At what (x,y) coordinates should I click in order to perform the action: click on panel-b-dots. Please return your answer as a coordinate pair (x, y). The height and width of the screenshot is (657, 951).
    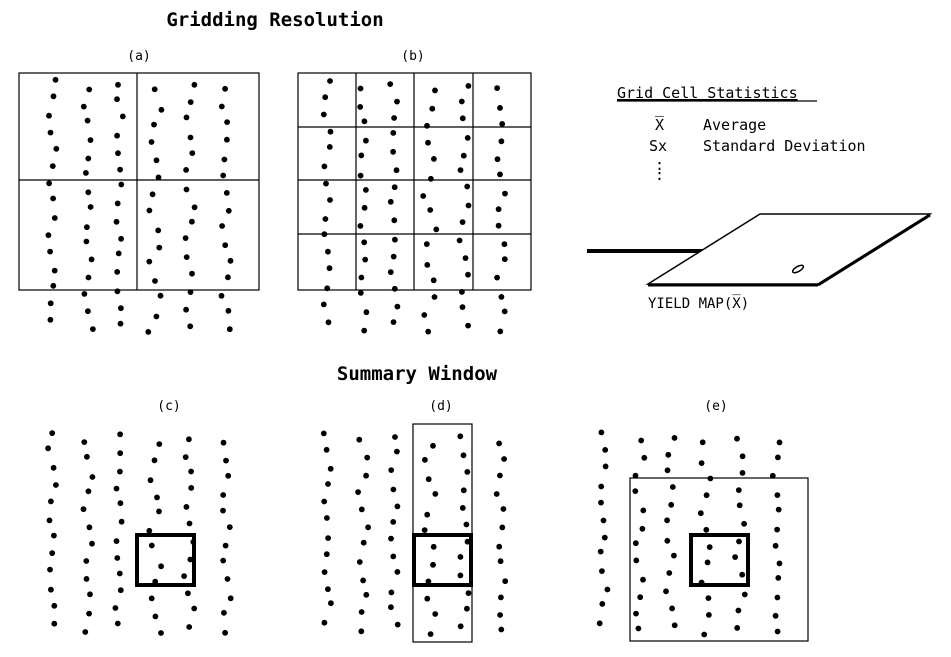
    Looking at the image, I should click on (414, 206).